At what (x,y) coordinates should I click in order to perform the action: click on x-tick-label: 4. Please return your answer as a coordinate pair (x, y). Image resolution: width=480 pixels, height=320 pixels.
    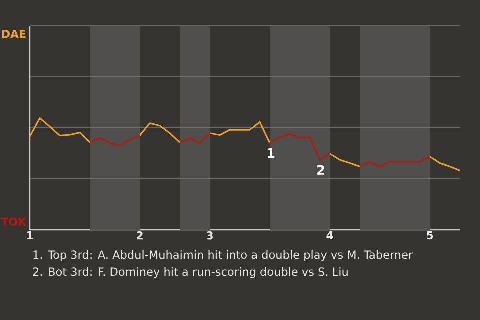
    Looking at the image, I should click on (330, 236).